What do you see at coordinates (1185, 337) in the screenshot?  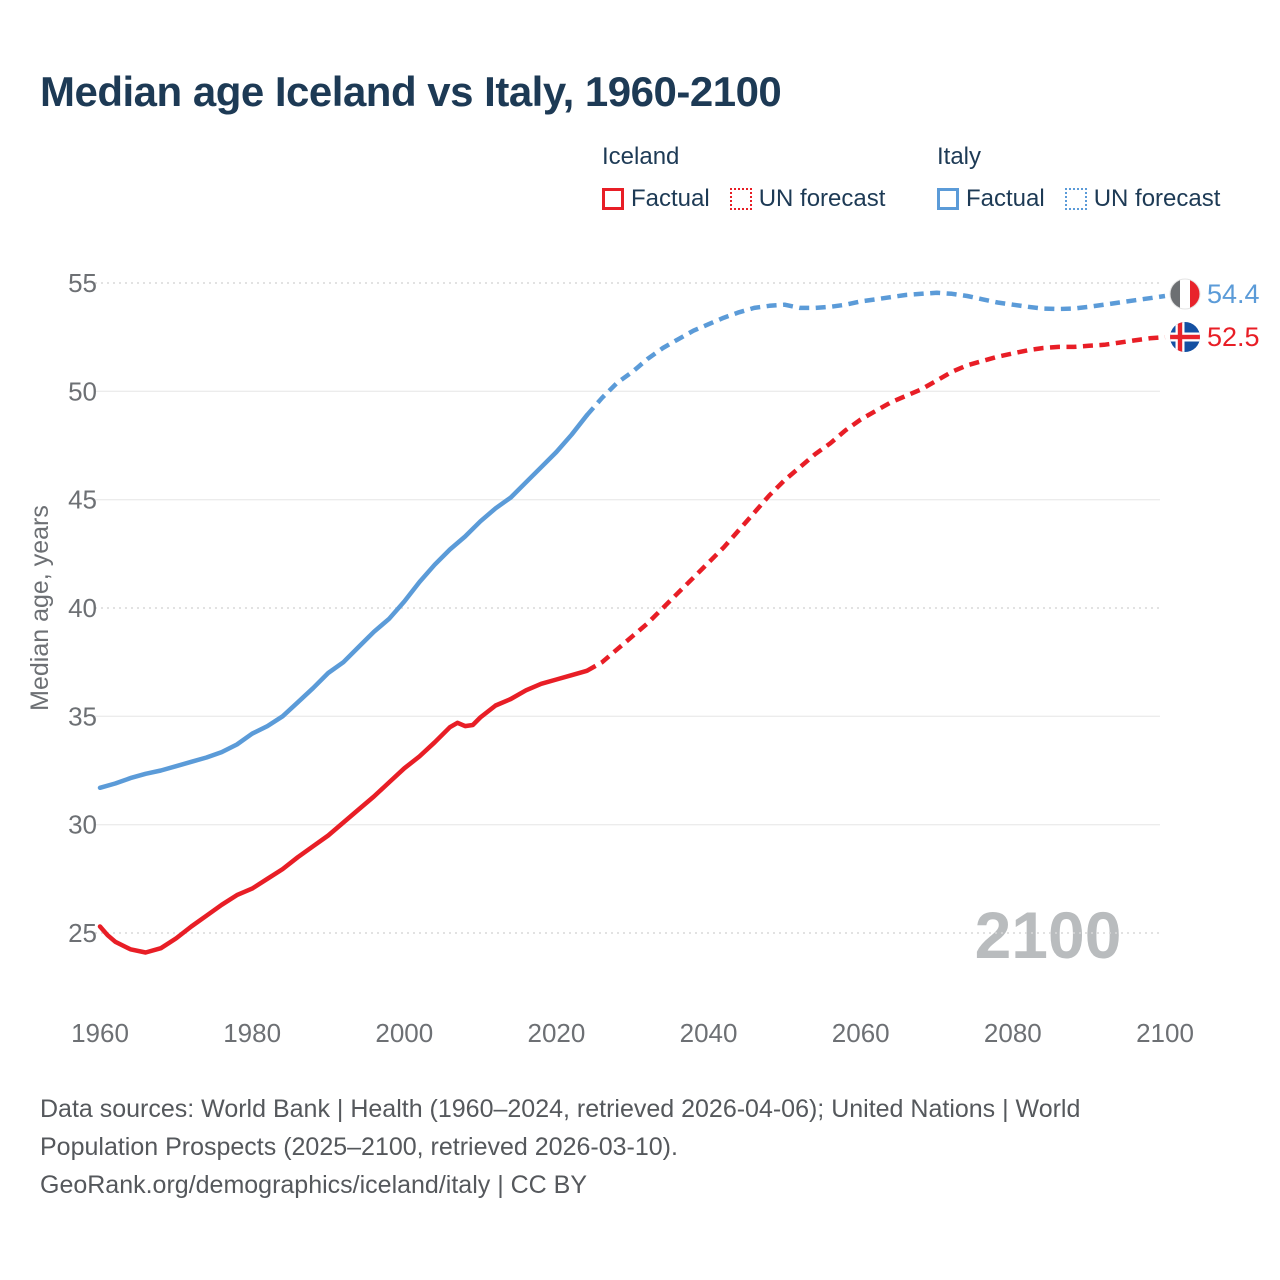 I see `iceland-flag-icon` at bounding box center [1185, 337].